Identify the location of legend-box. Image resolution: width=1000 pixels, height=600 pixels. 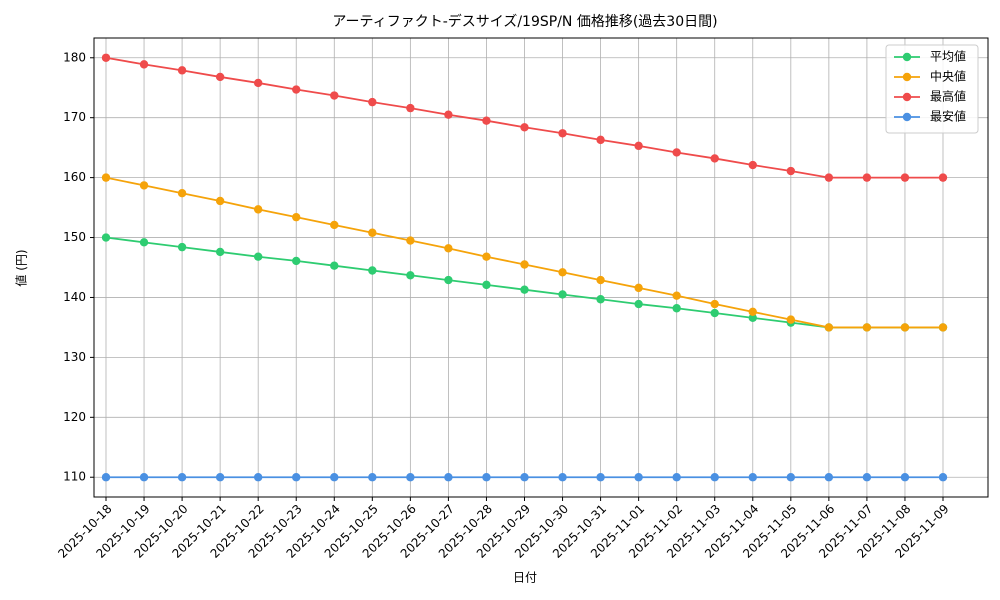
(932, 89).